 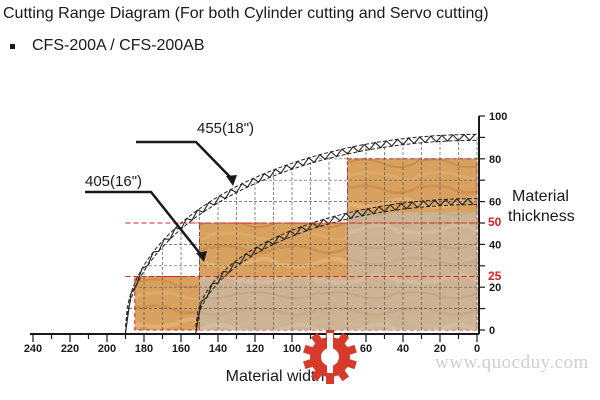 I want to click on x-tick-label: 40, so click(x=403, y=349).